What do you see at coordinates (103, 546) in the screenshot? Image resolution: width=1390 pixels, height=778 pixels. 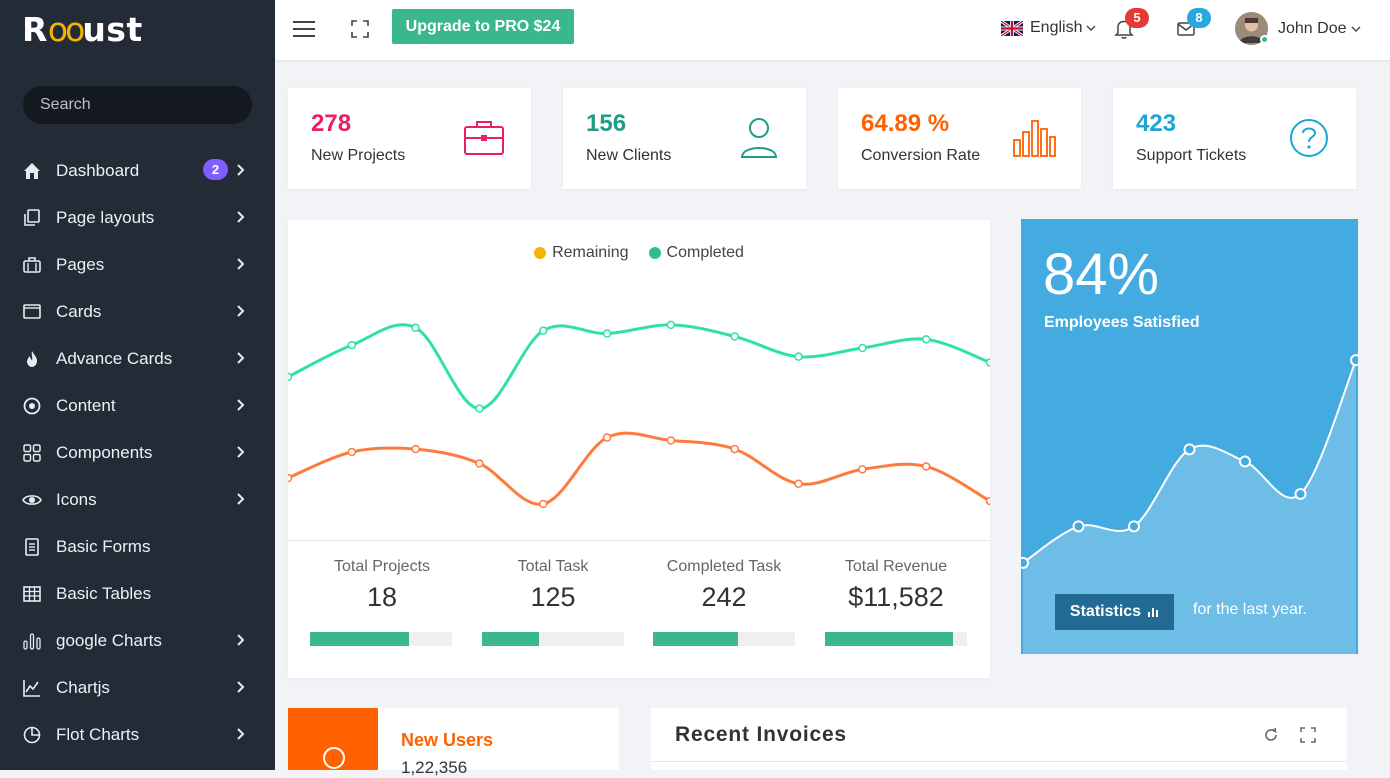 I see `sidebar-item-label: Basic Forms` at bounding box center [103, 546].